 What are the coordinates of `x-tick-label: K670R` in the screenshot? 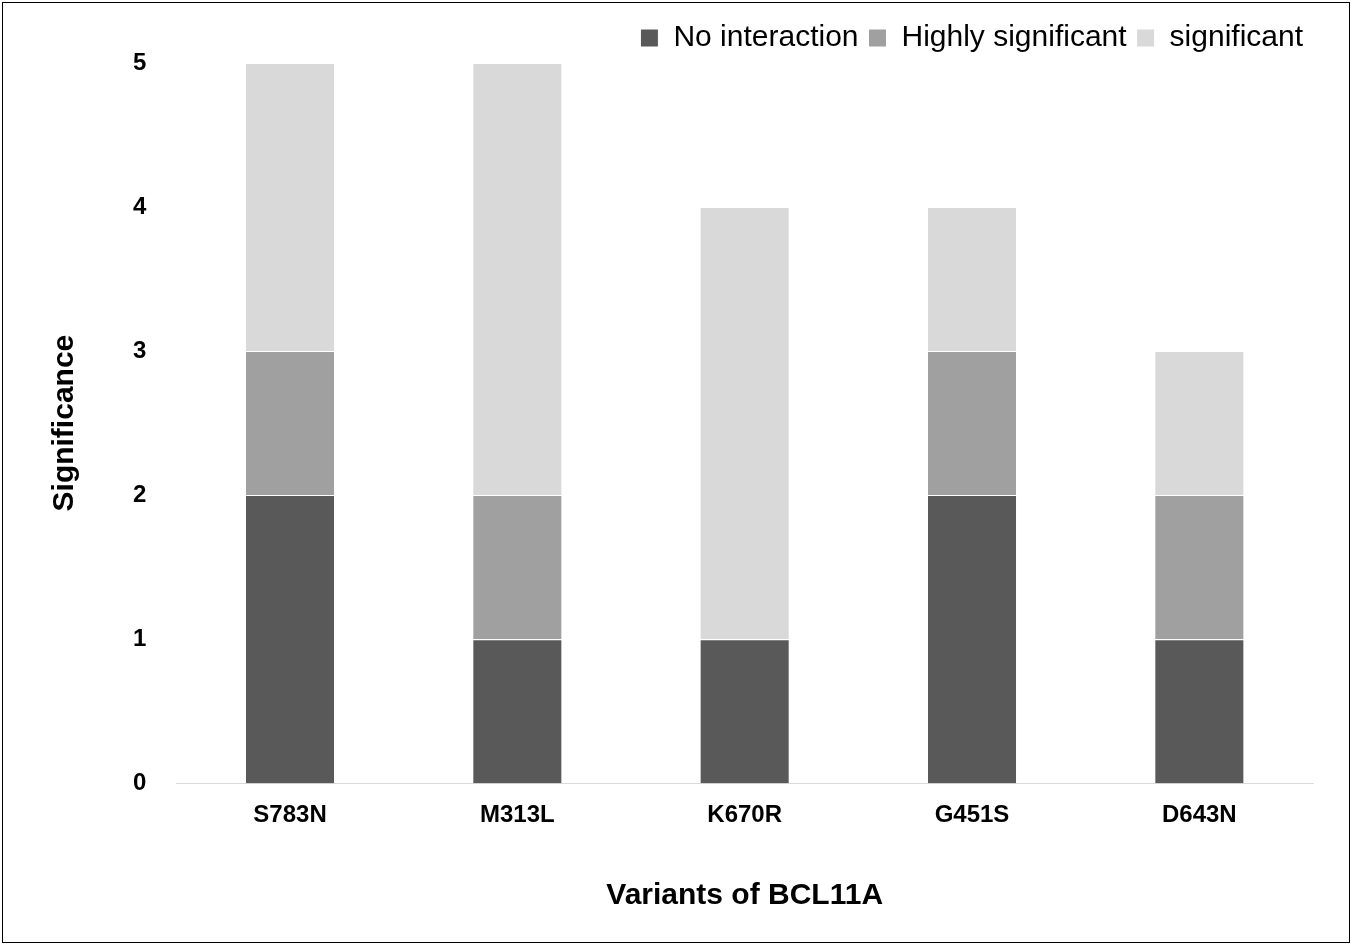 It's located at (745, 814).